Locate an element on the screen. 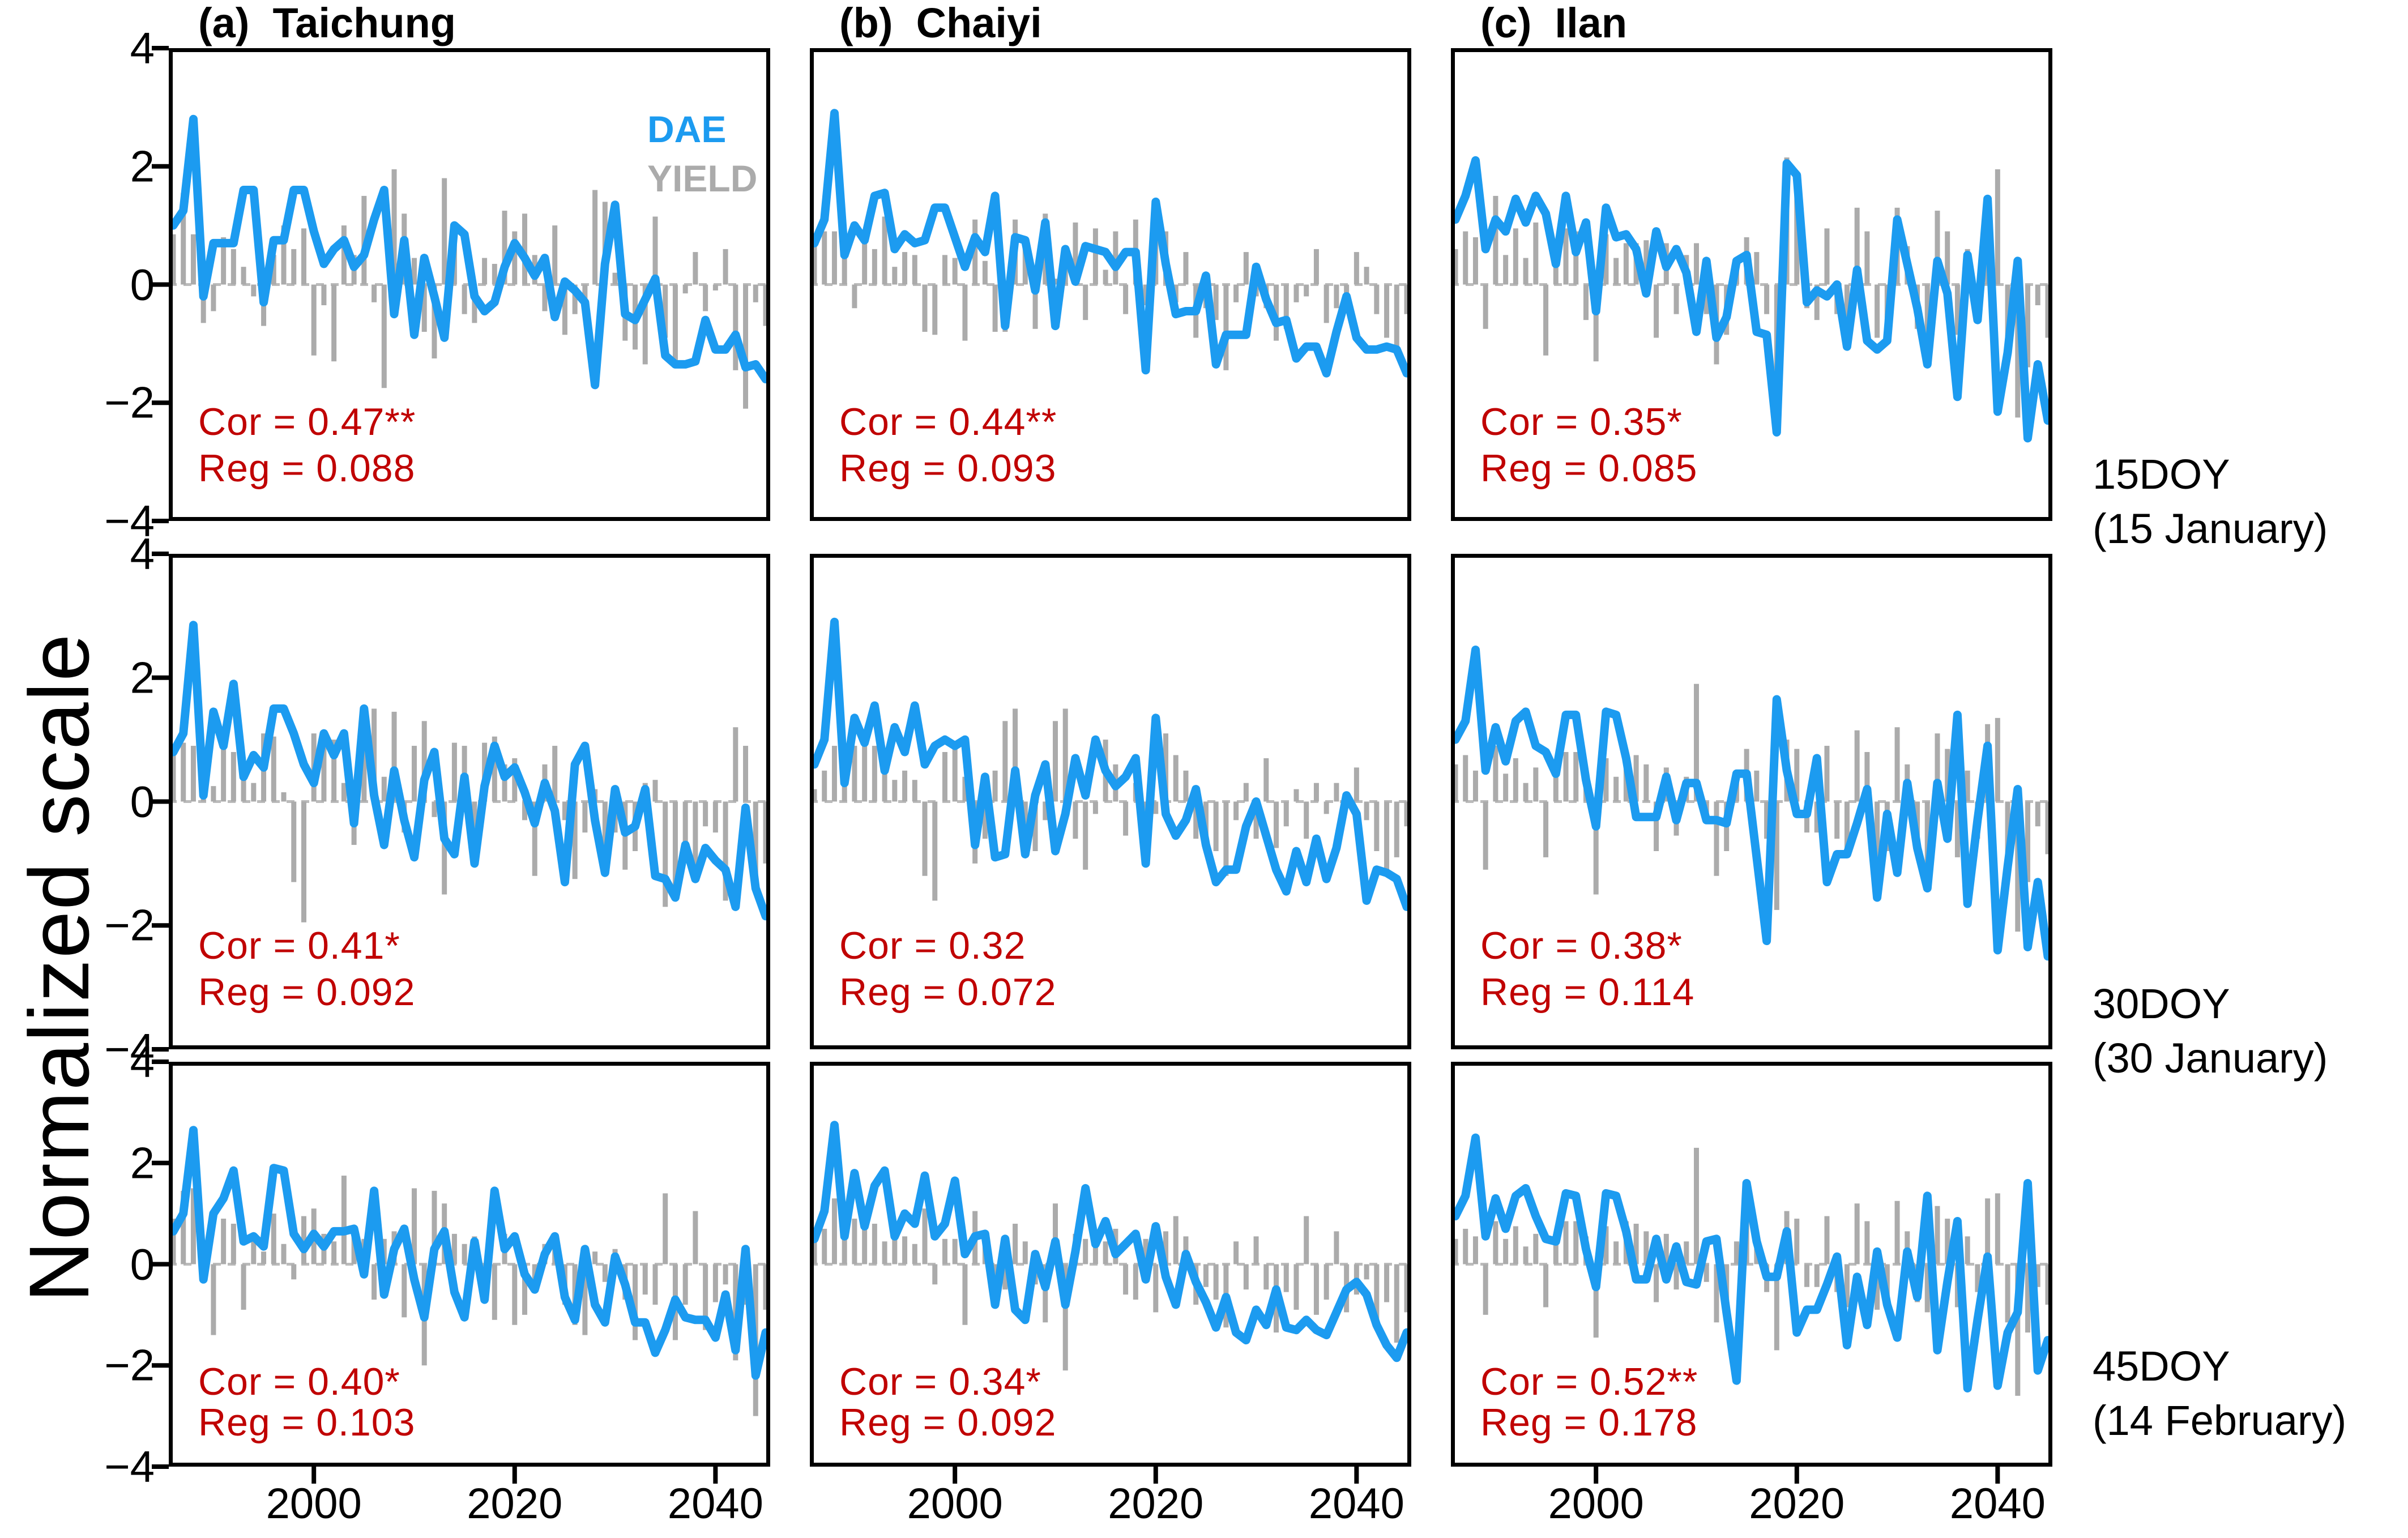  panel-title-taichung: (a) Taichung is located at coordinates (327, 23).